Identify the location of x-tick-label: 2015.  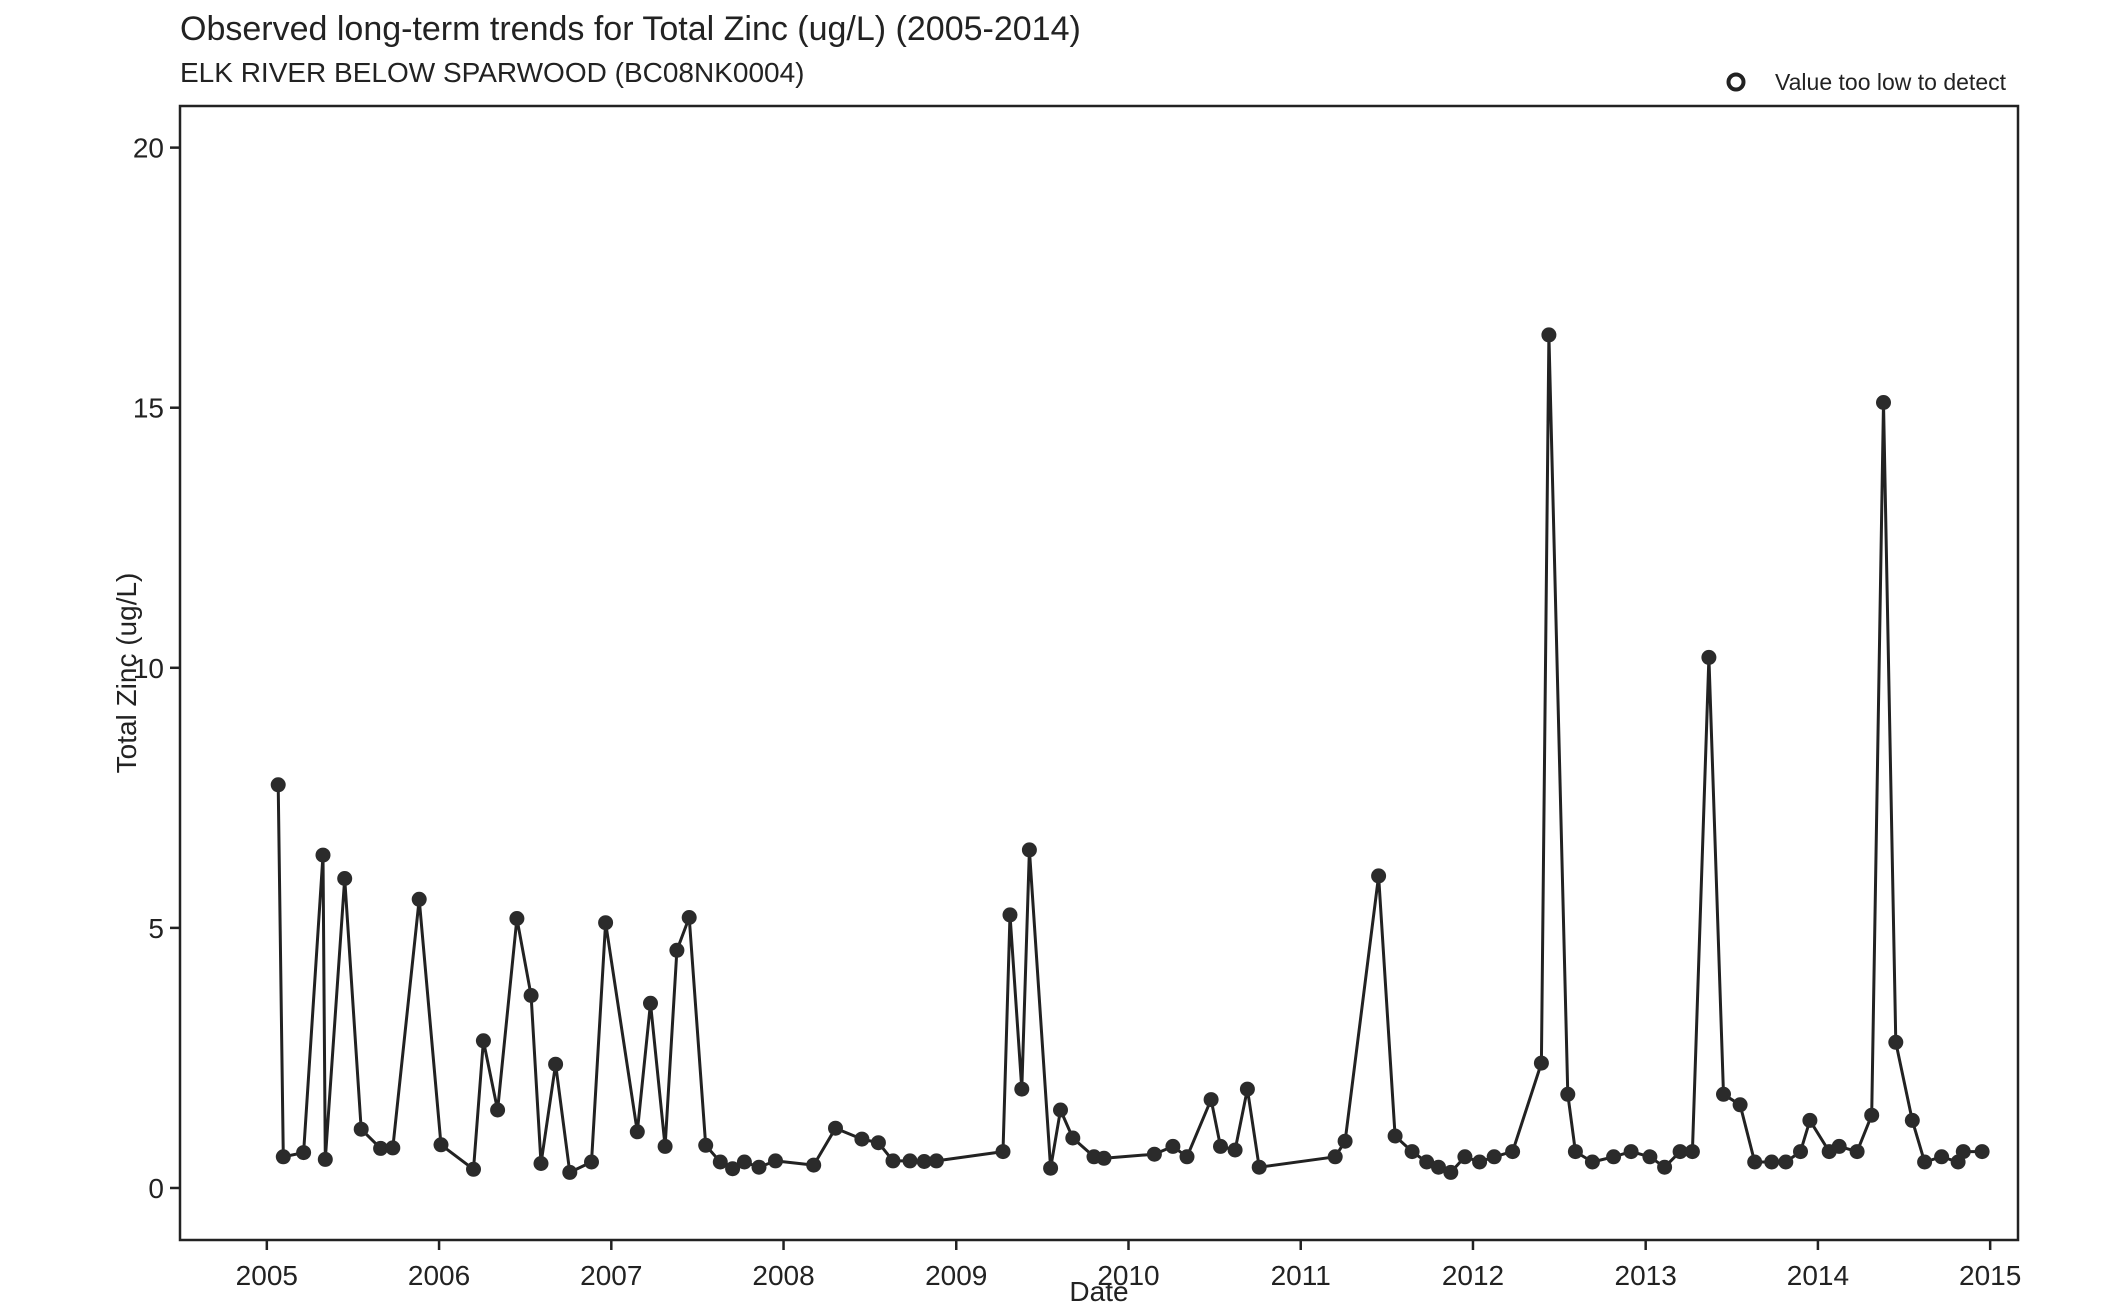
(1990, 1275).